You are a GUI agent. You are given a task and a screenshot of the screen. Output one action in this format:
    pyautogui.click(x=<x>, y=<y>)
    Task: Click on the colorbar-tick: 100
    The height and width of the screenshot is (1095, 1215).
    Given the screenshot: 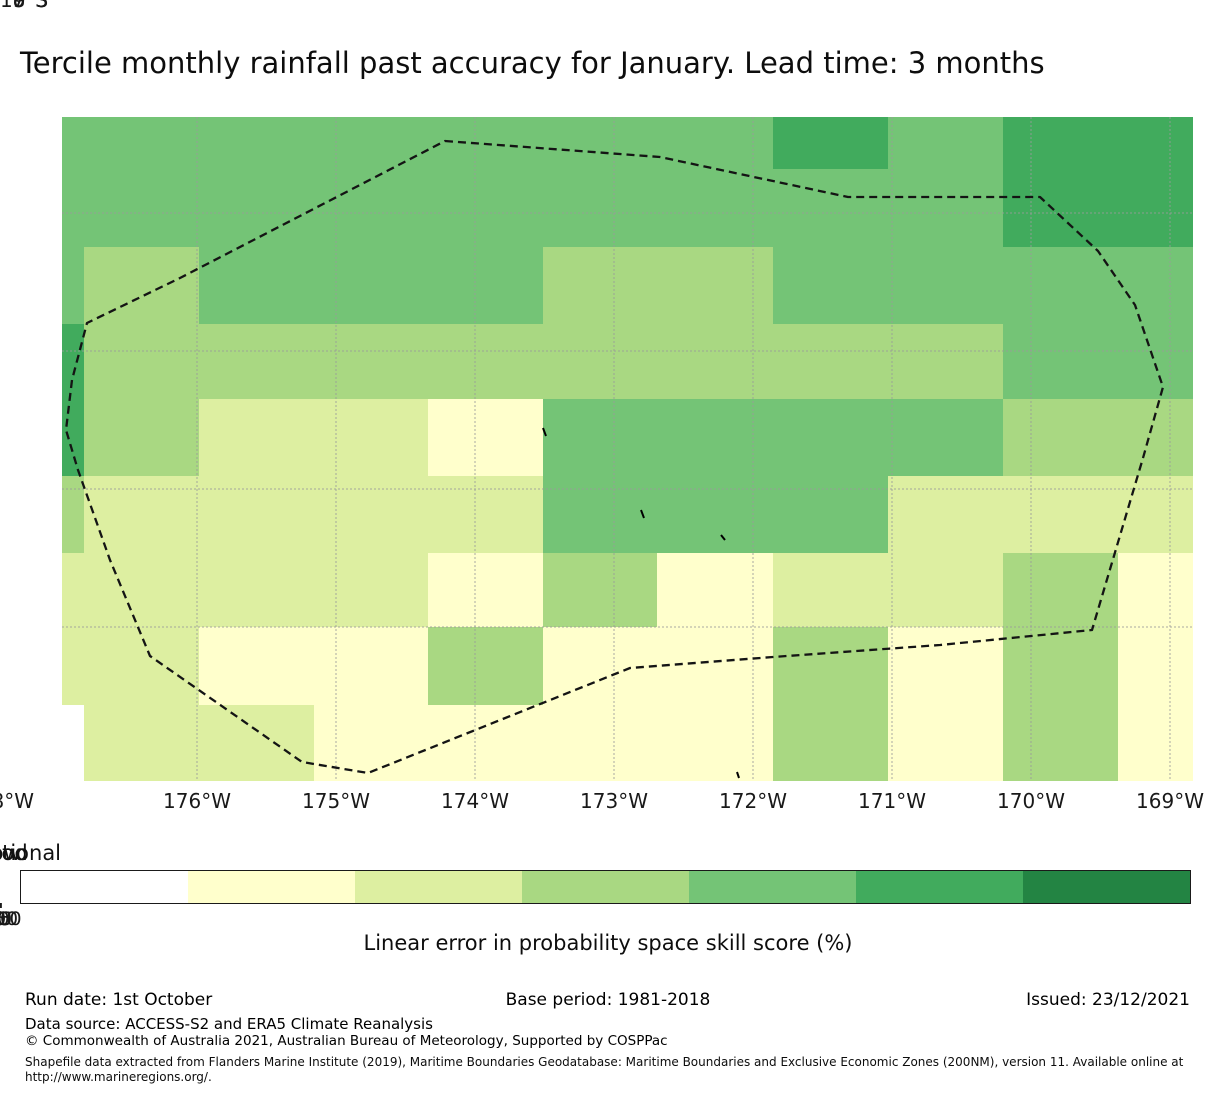 What is the action you would take?
    pyautogui.click(x=9, y=916)
    